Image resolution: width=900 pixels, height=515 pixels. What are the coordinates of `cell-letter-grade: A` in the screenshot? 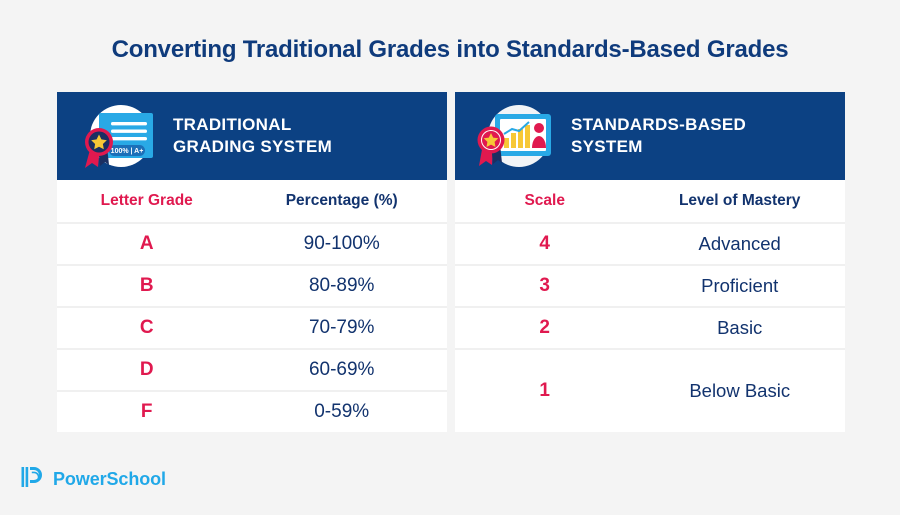 It's located at (146, 243).